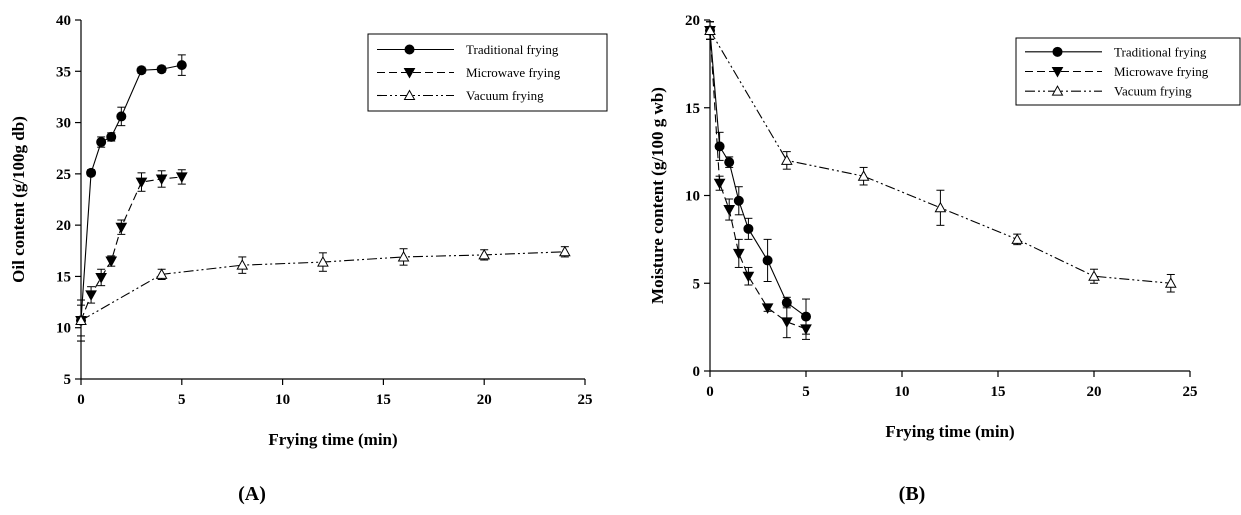 The height and width of the screenshot is (515, 1241). What do you see at coordinates (323, 291) in the screenshot?
I see `series-vacuum-frying` at bounding box center [323, 291].